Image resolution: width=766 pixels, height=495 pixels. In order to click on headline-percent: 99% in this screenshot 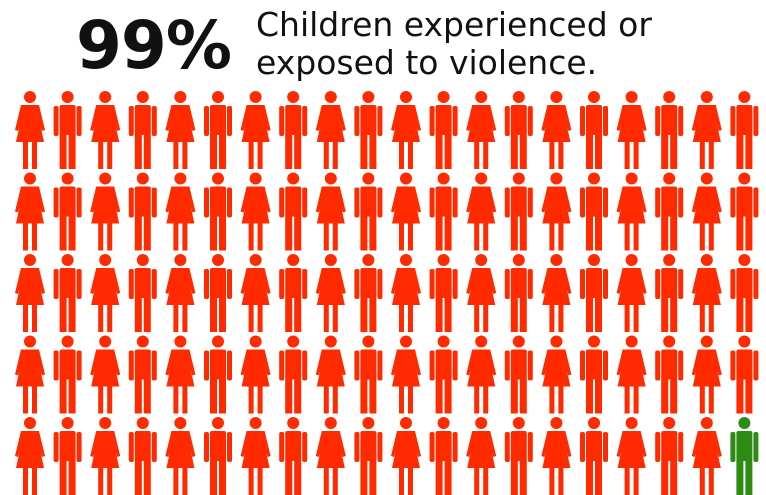, I will do `click(154, 45)`.